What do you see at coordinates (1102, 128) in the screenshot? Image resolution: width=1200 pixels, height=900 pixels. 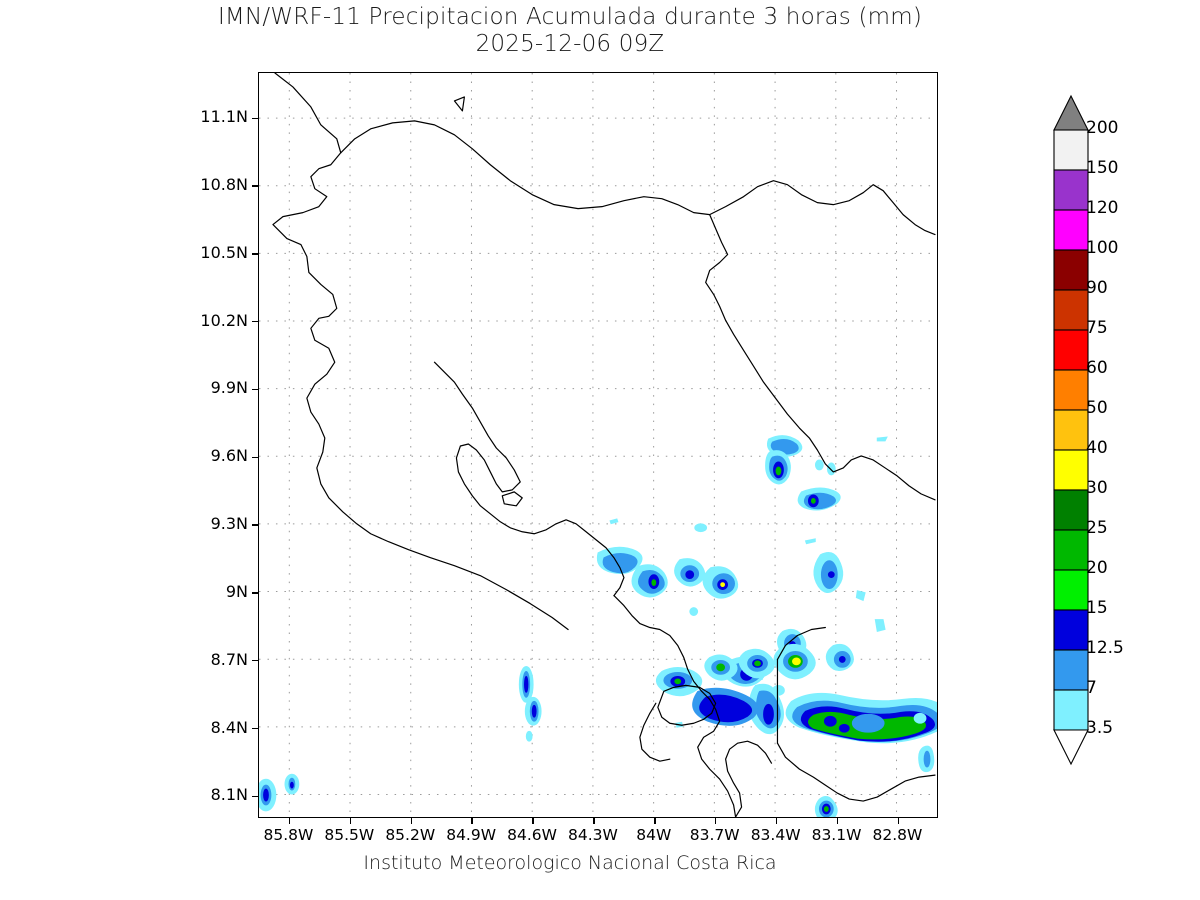 I see `colorbar-tick-label: 200` at bounding box center [1102, 128].